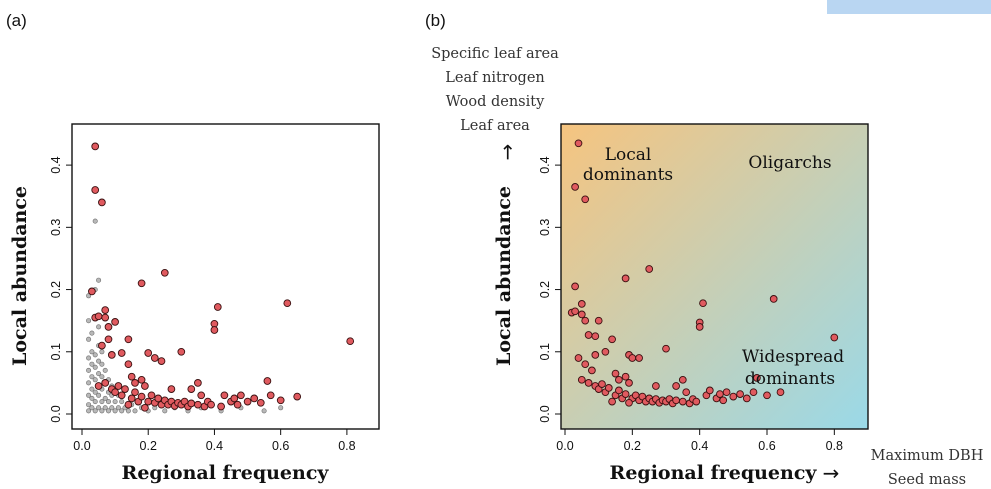 This screenshot has width=991, height=489. What do you see at coordinates (545, 289) in the screenshot?
I see `y-tick-label-b-2: 0.2` at bounding box center [545, 289].